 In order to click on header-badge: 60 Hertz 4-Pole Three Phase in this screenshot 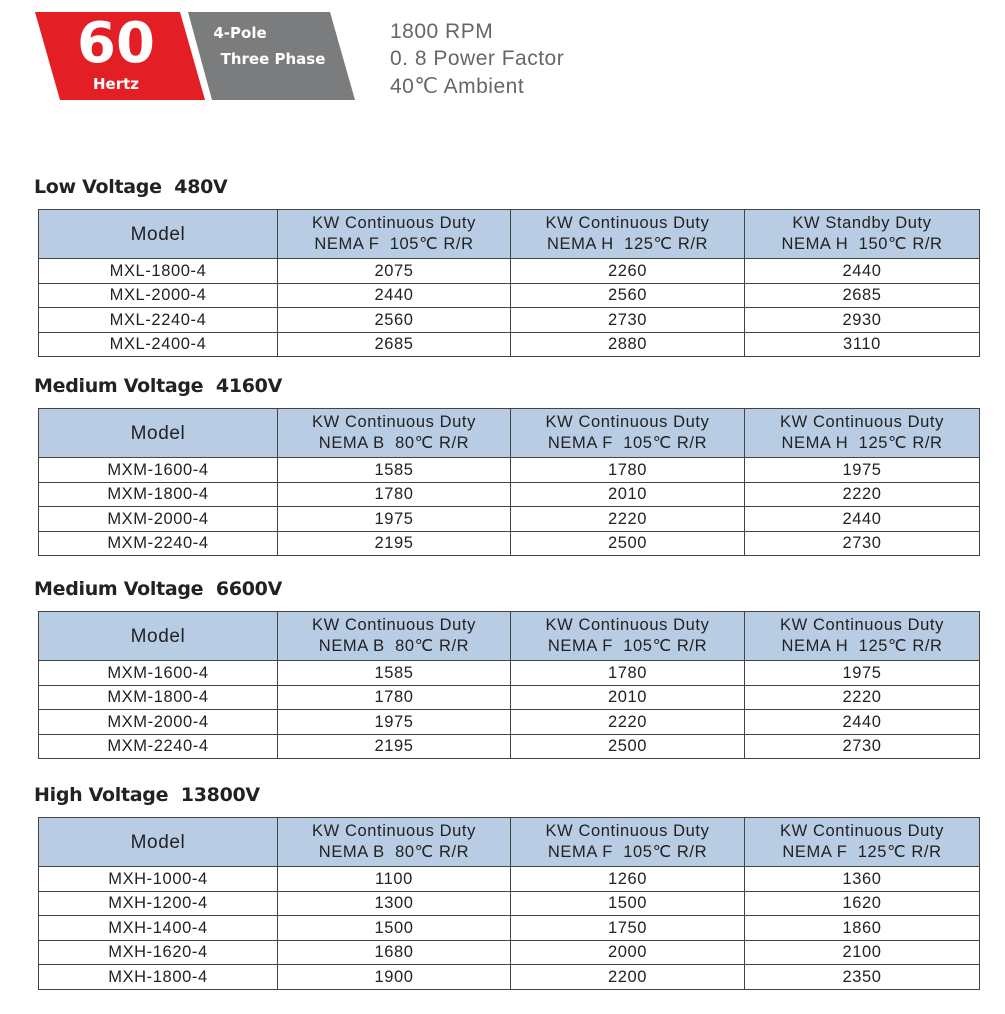, I will do `click(195, 55)`.